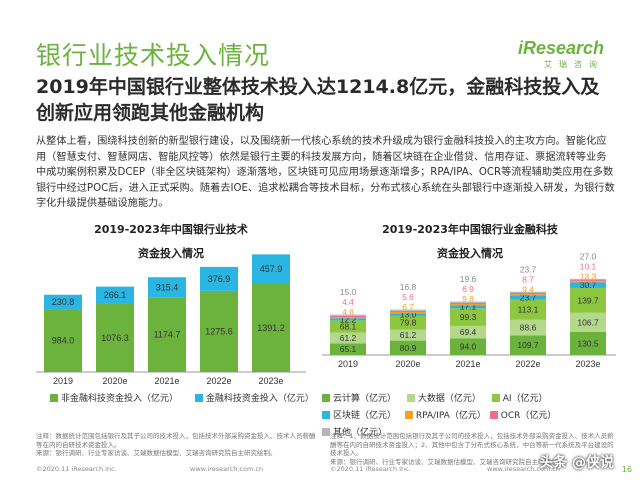 The width and height of the screenshot is (640, 480). I want to click on legend-item: OCR（亿元）, so click(530, 414).